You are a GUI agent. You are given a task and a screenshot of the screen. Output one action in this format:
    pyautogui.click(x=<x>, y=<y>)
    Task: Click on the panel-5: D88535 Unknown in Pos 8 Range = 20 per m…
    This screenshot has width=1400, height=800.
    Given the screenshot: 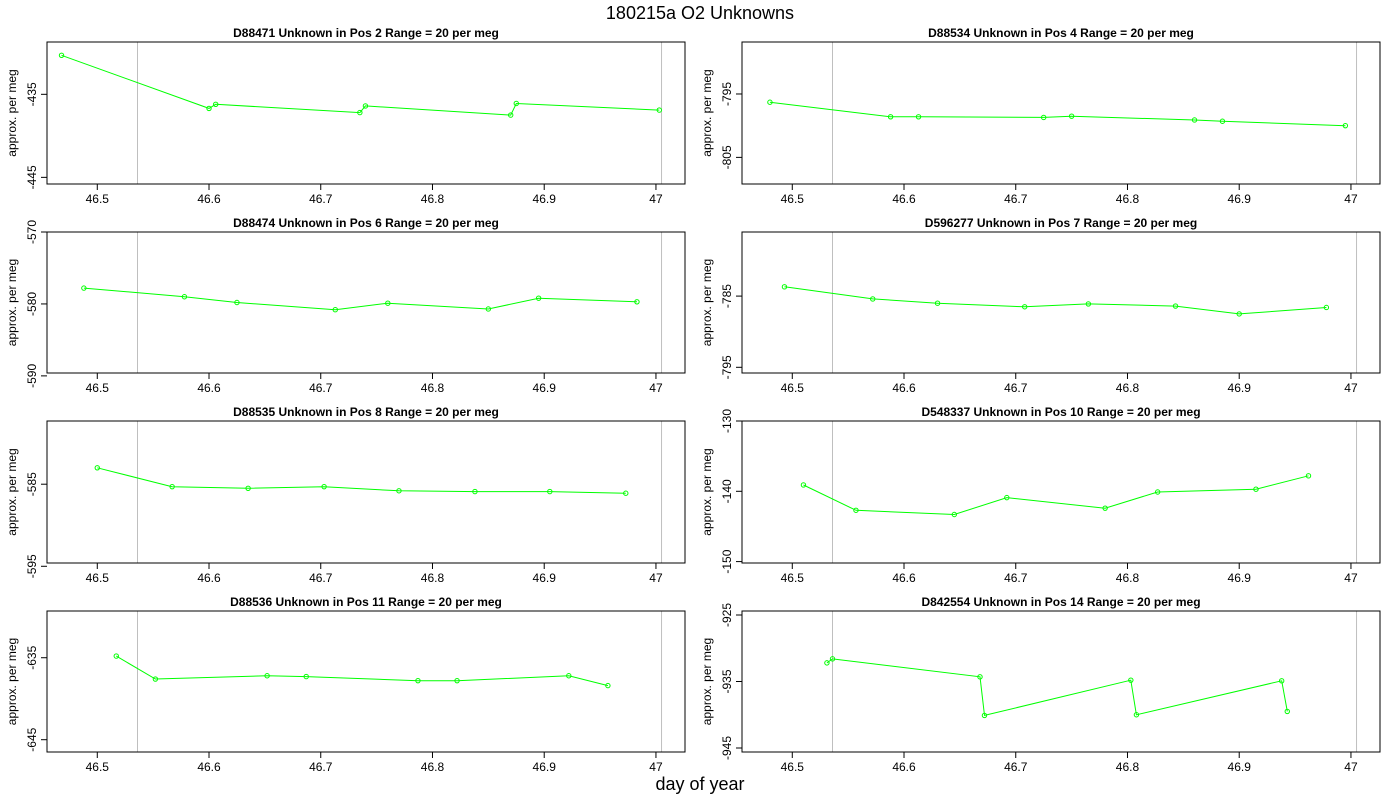 What is the action you would take?
    pyautogui.click(x=345, y=495)
    